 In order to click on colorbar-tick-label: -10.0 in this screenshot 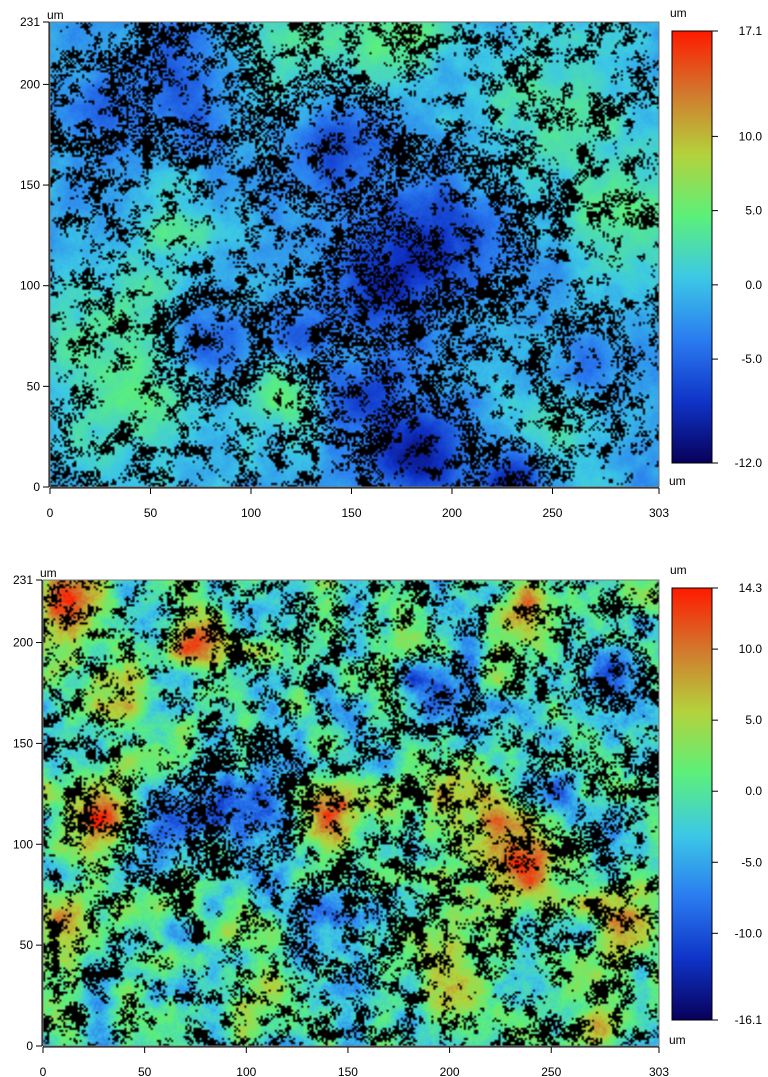, I will do `click(749, 933)`.